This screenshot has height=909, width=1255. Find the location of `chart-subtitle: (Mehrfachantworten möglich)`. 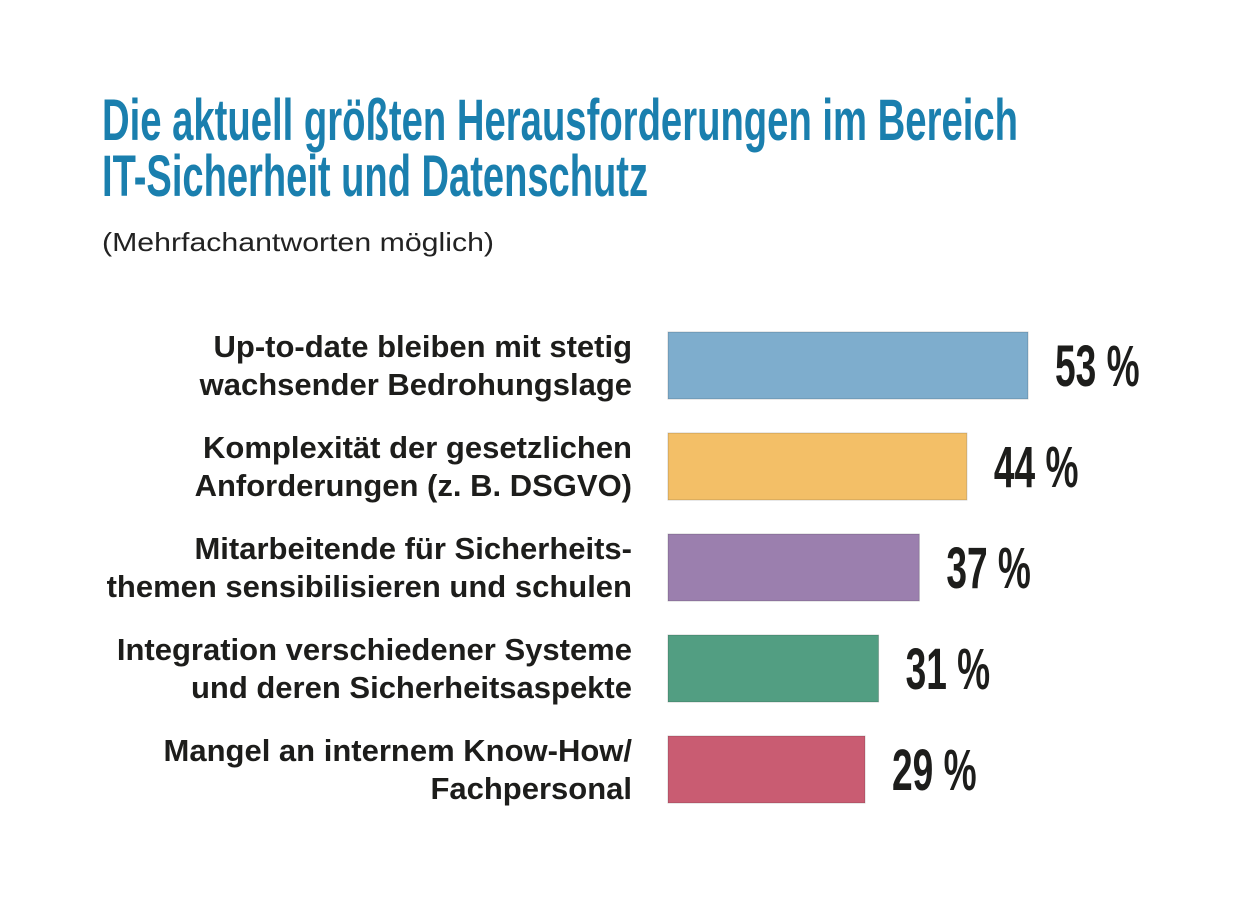

chart-subtitle: (Mehrfachantworten möglich) is located at coordinates (298, 242).